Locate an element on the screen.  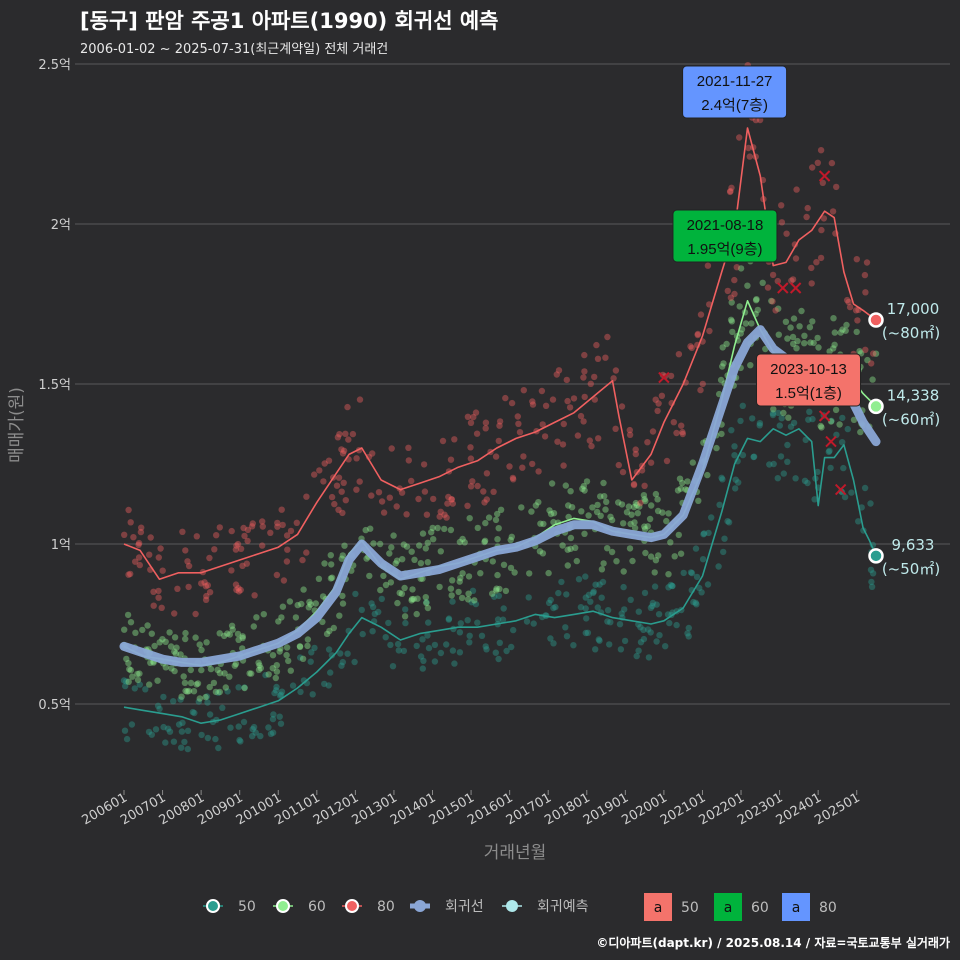
chart-title: [동구] 판암 주공1 아파트(1990) 회귀선 예측 is located at coordinates (289, 21).